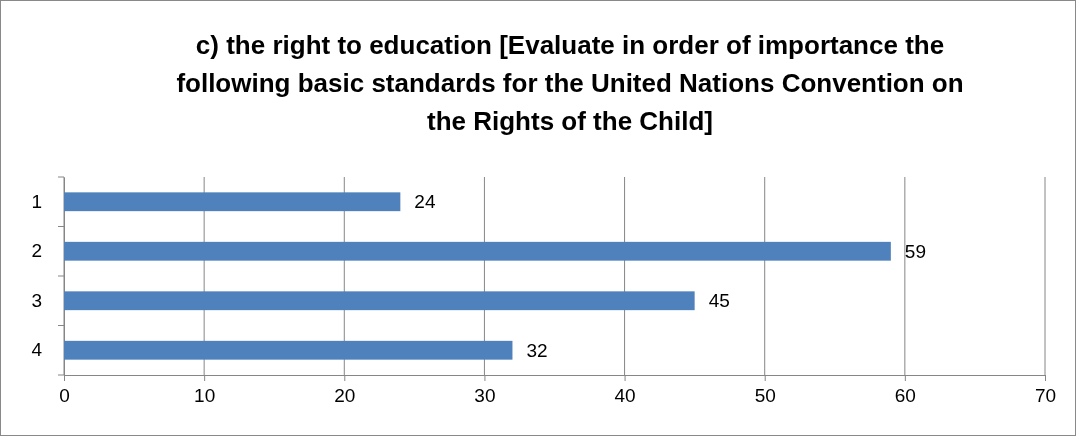 Image resolution: width=1076 pixels, height=436 pixels. I want to click on x-tick-label: 70, so click(1045, 396).